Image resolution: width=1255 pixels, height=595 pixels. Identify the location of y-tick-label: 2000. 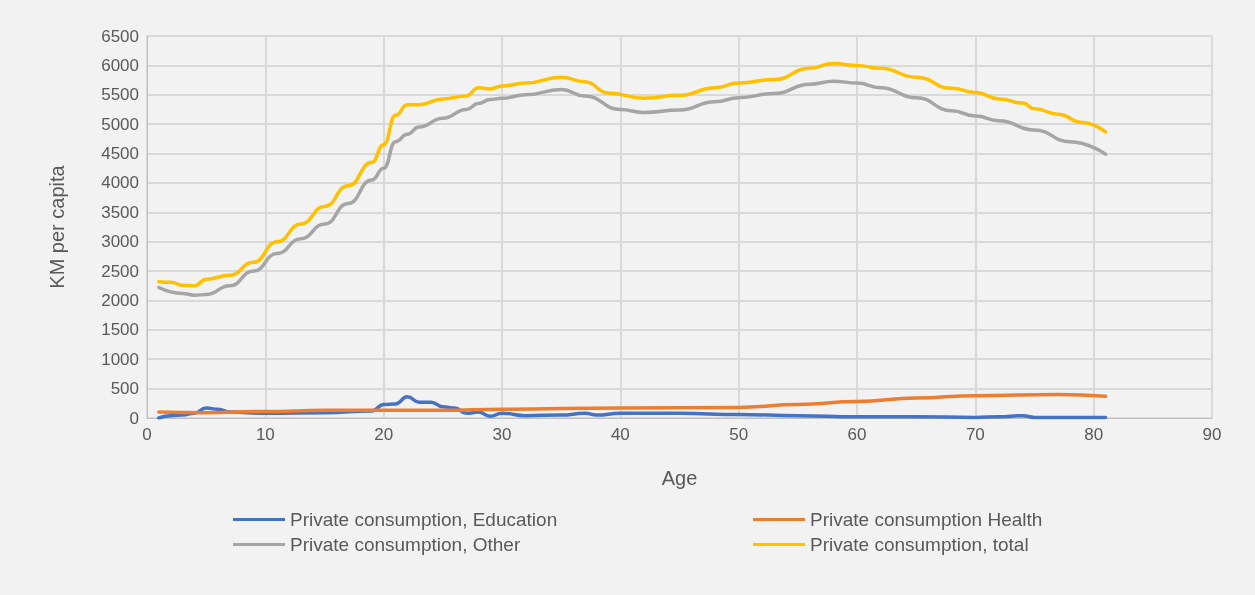
(120, 300).